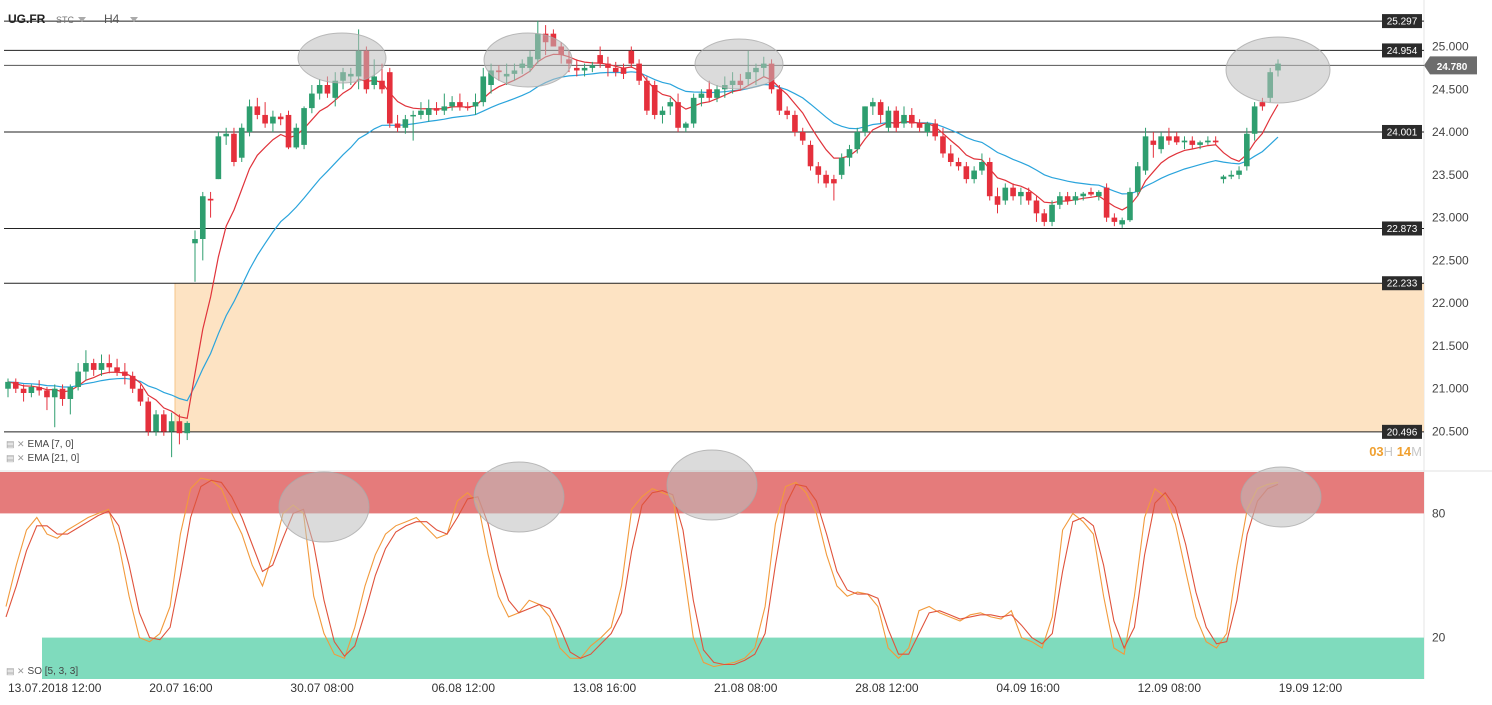  I want to click on time-axis-label: 12.09 08:00, so click(1170, 688).